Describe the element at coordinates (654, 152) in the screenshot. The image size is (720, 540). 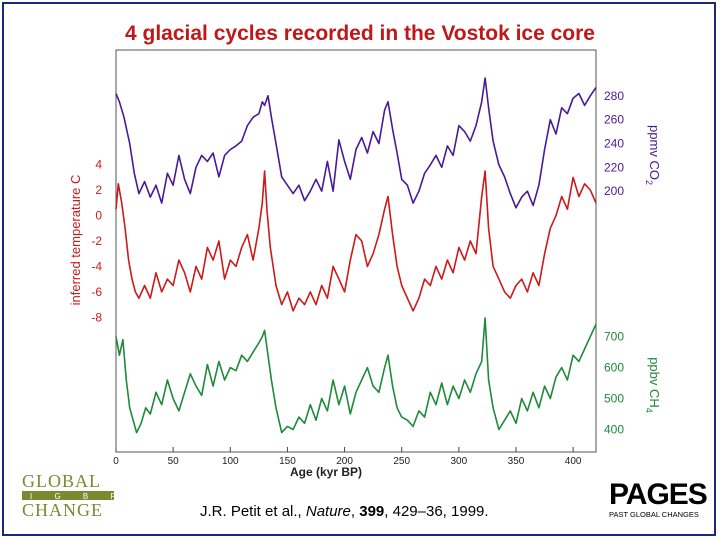
I see `co2-axis-label-text: ppmv CO` at that location.